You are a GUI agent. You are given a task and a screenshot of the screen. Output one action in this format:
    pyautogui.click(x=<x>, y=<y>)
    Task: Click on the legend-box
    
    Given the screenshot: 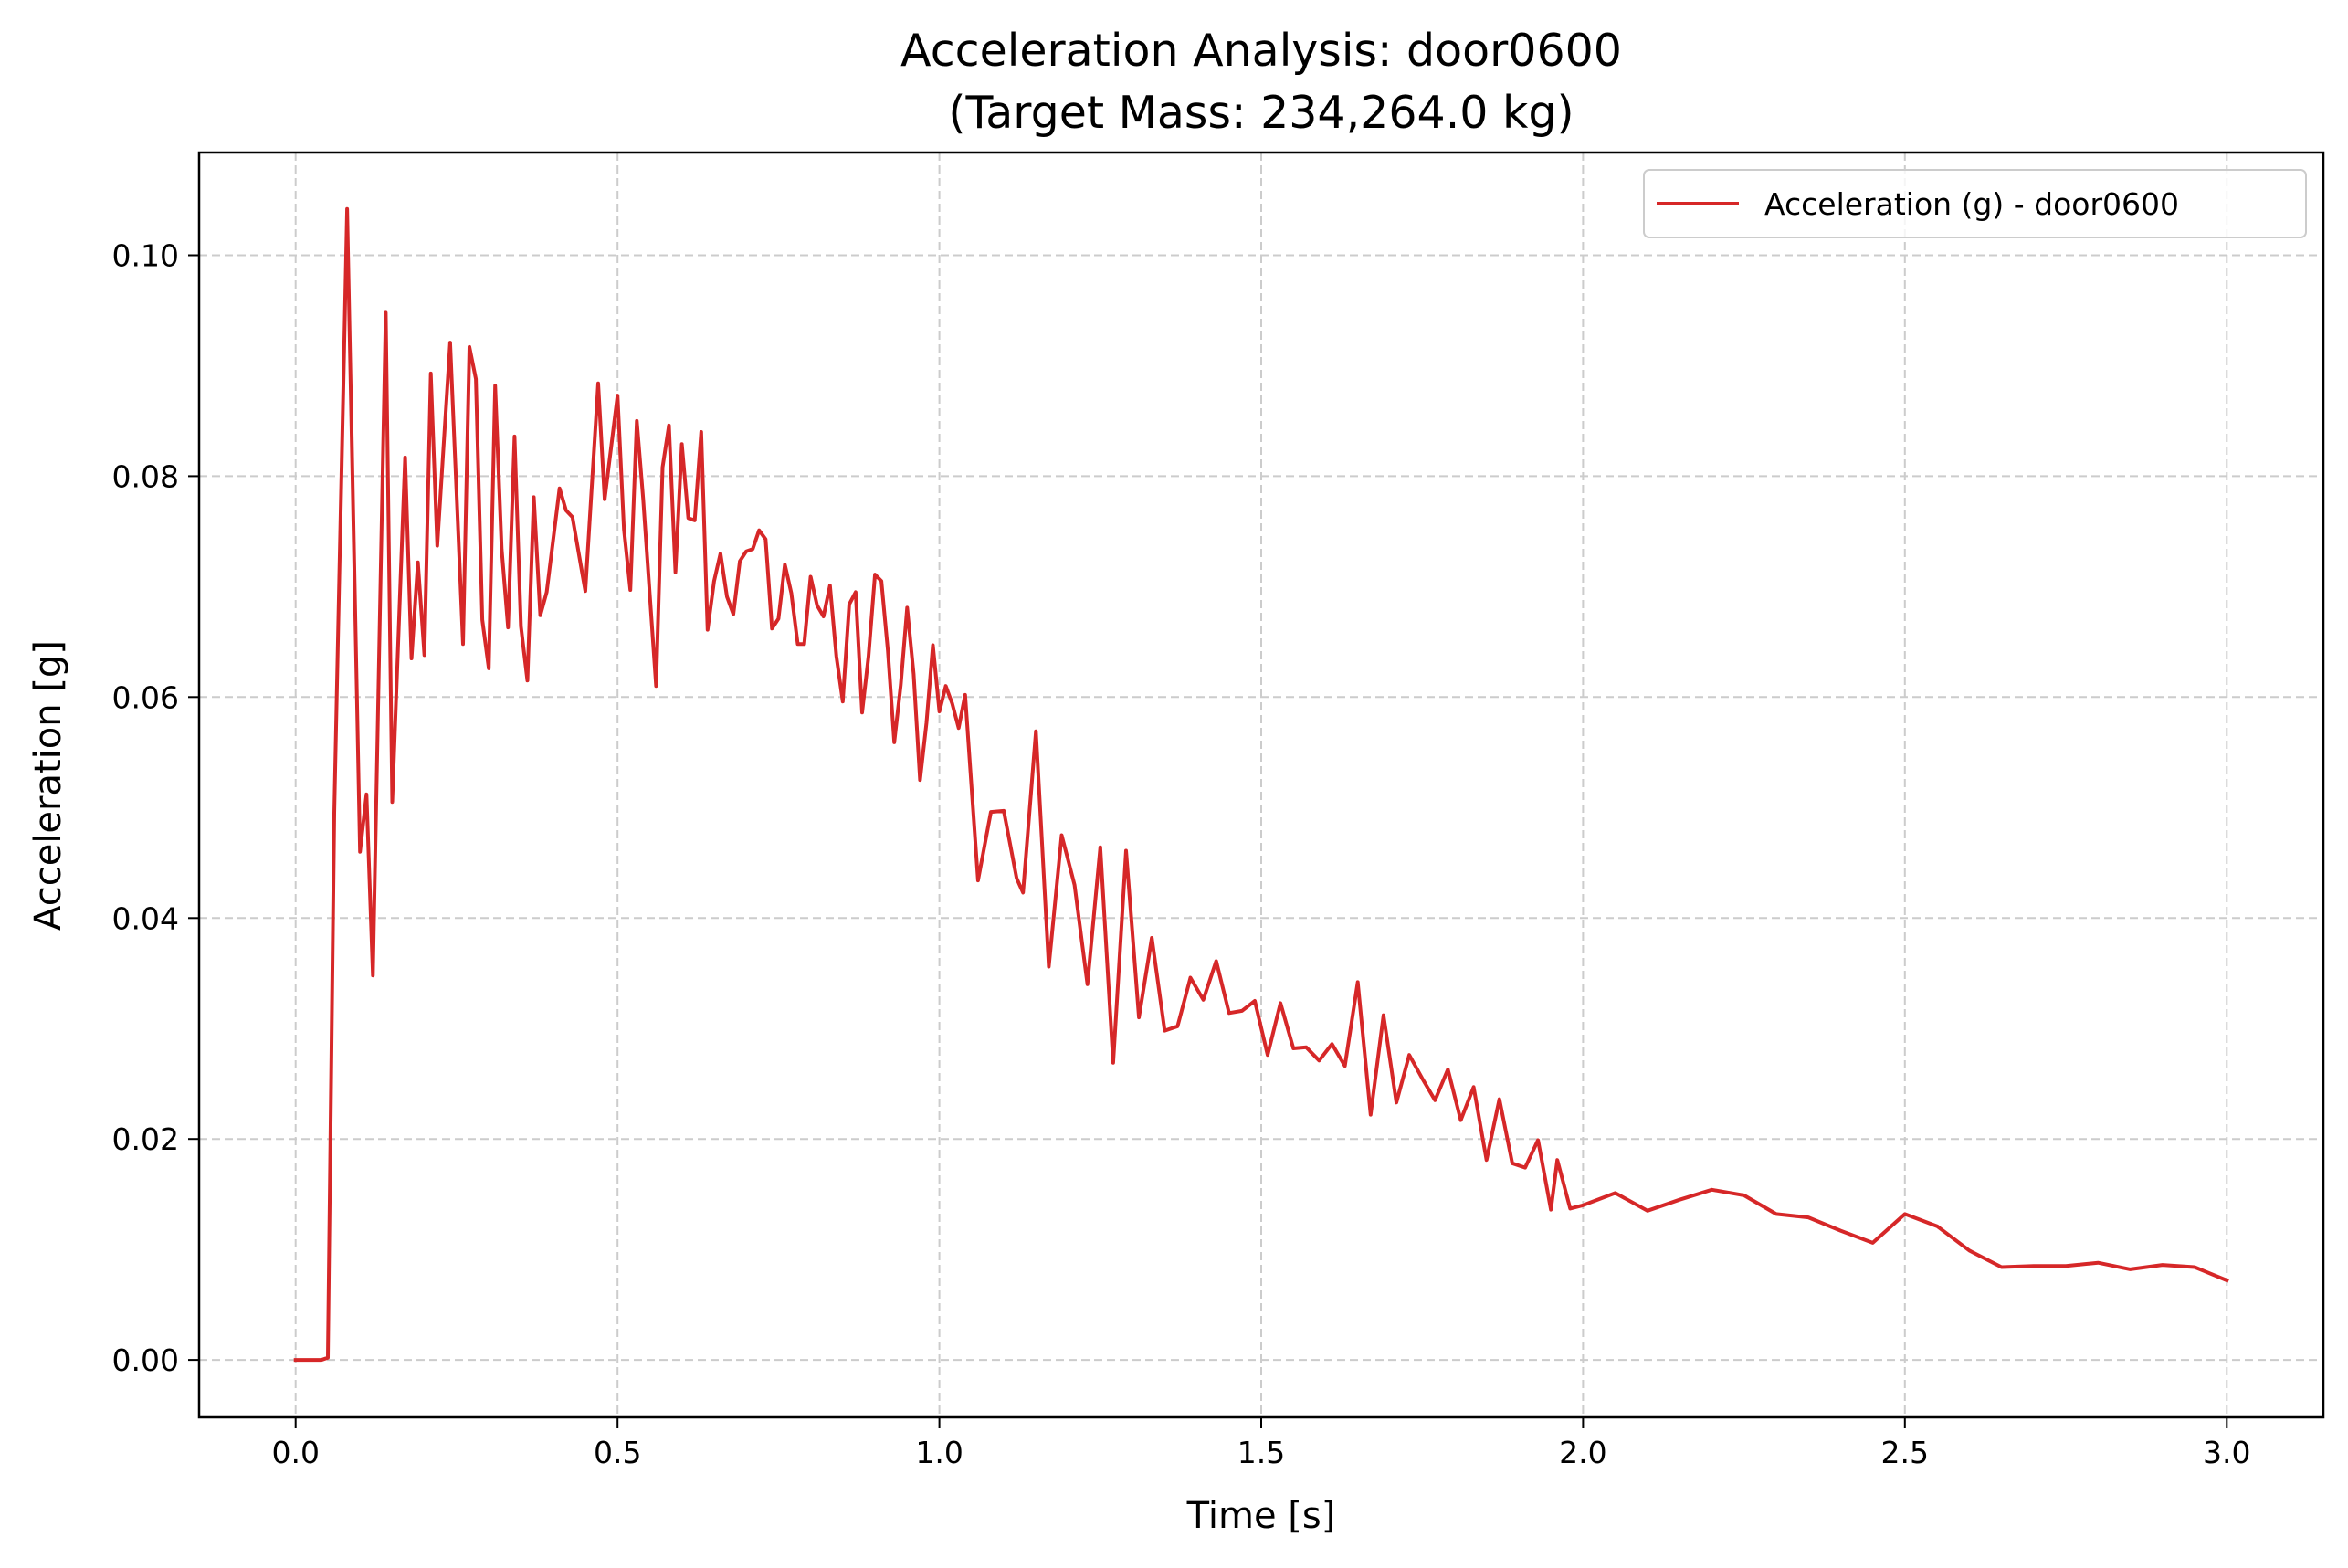 What is the action you would take?
    pyautogui.click(x=1975, y=203)
    